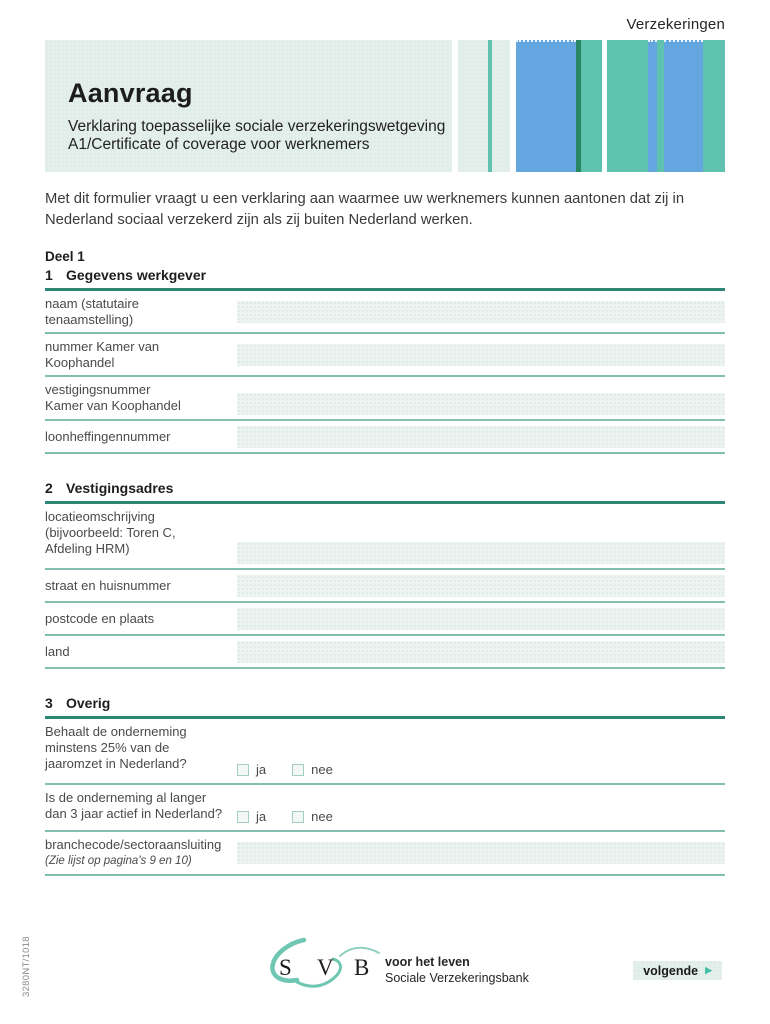 This screenshot has height=1024, width=770. I want to click on logo-letter-b: B, so click(361, 967).